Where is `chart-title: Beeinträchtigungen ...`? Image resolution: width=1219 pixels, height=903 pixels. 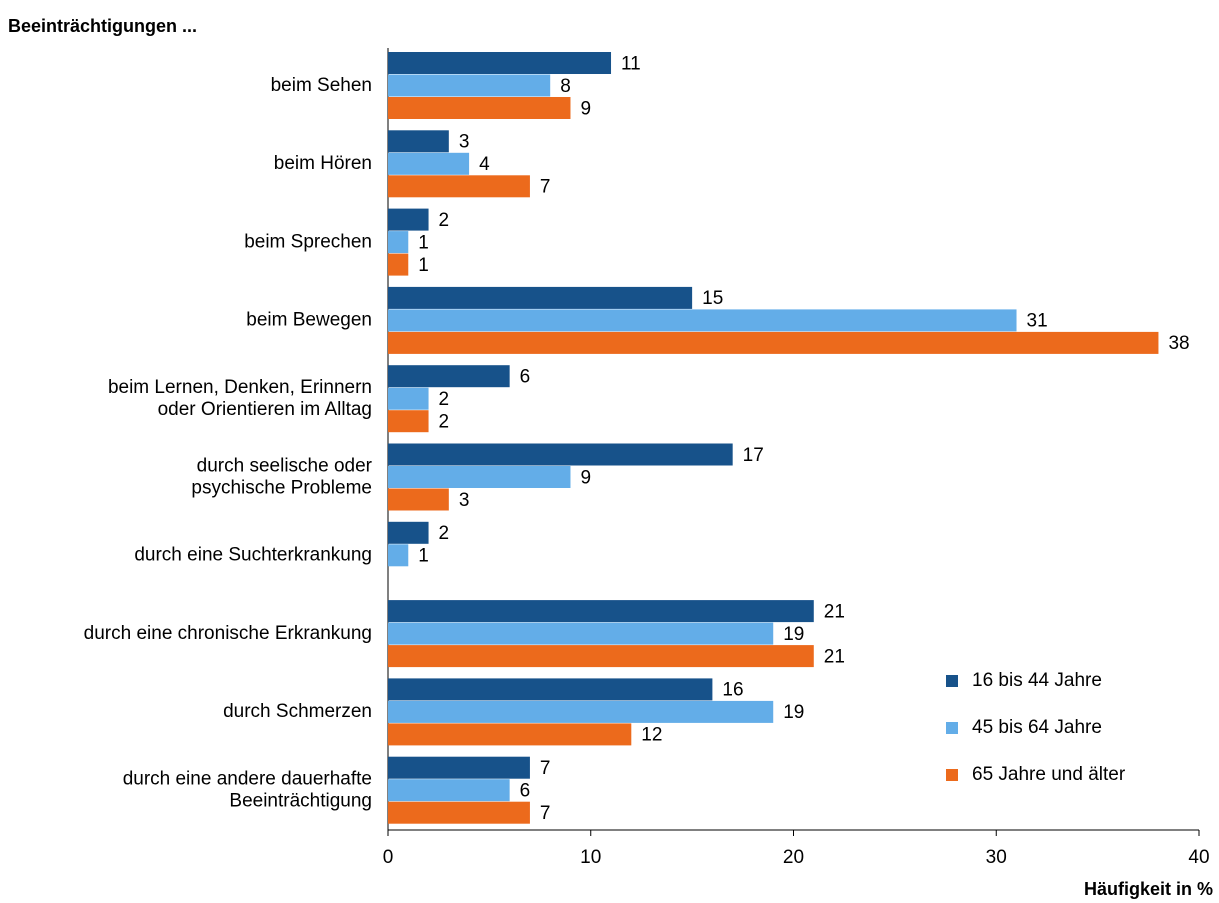
chart-title: Beeinträchtigungen ... is located at coordinates (102, 26).